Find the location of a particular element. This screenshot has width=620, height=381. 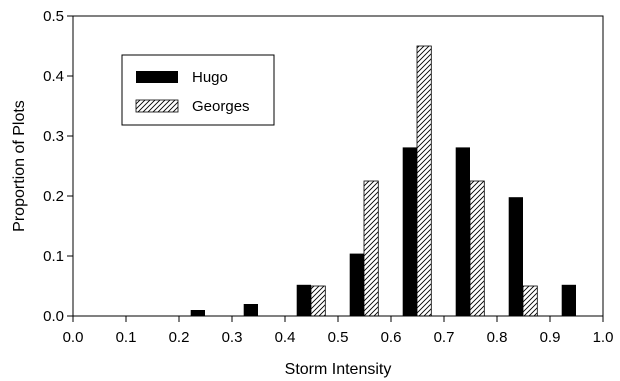

y-tick-label: 0.0 is located at coordinates (53, 316).